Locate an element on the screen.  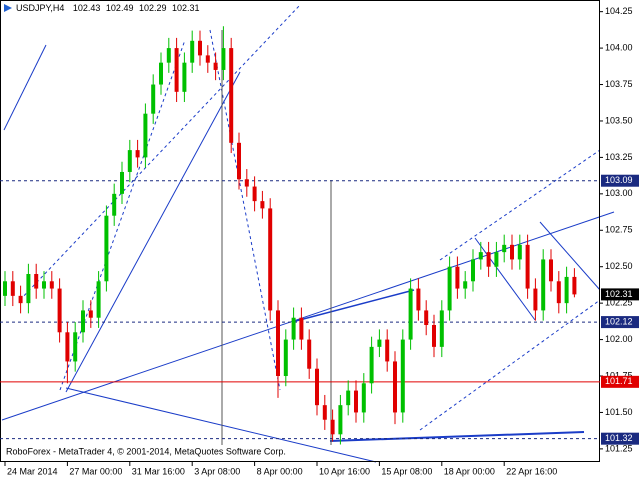
y-tick-label: 102.50 is located at coordinates (619, 266).